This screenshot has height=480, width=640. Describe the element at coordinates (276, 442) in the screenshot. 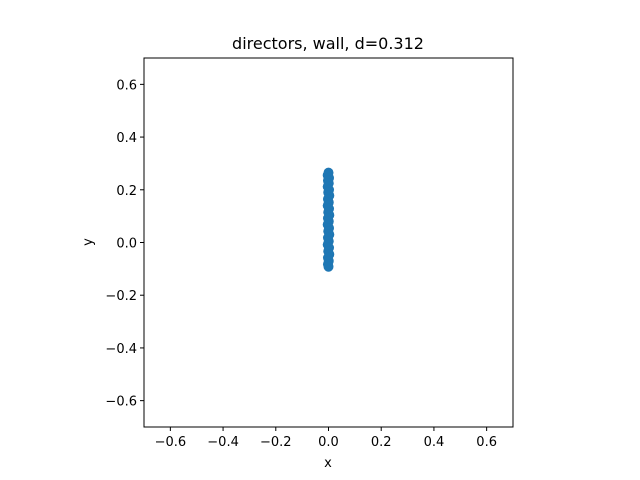

I see `x-tick-label: −0.2` at that location.